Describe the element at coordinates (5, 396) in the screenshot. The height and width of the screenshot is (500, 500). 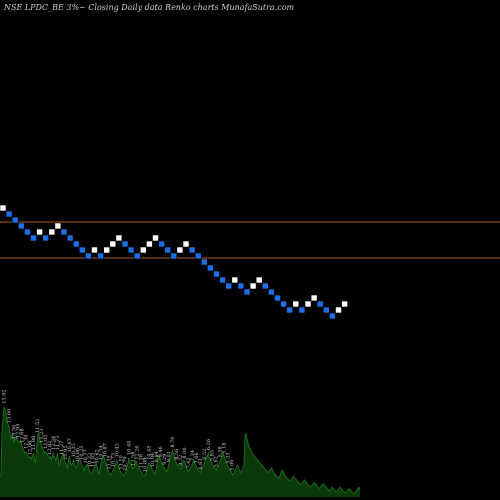
I see `volume-value-label: 13.92` at that location.